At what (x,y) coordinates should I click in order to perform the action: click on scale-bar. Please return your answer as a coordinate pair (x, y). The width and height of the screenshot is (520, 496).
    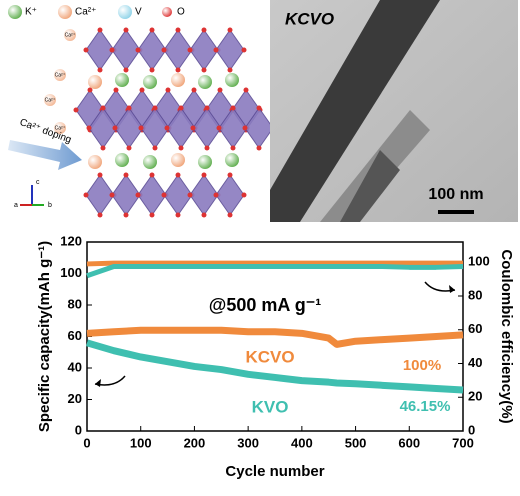
    Looking at the image, I should click on (456, 212).